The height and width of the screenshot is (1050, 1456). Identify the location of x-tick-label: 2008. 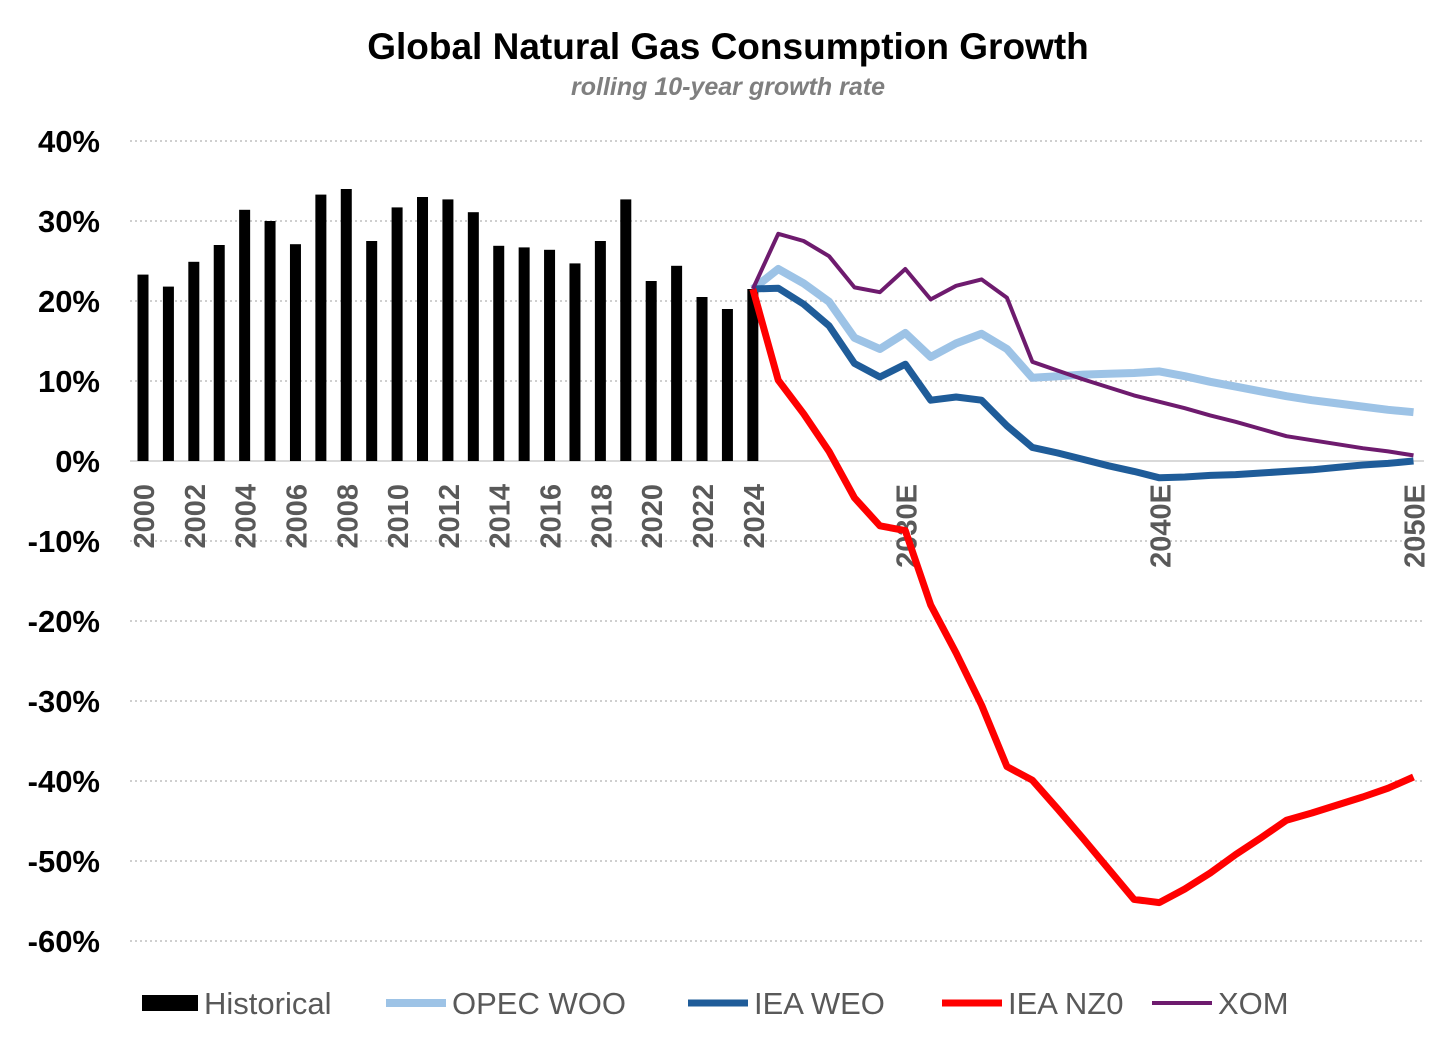
(348, 516).